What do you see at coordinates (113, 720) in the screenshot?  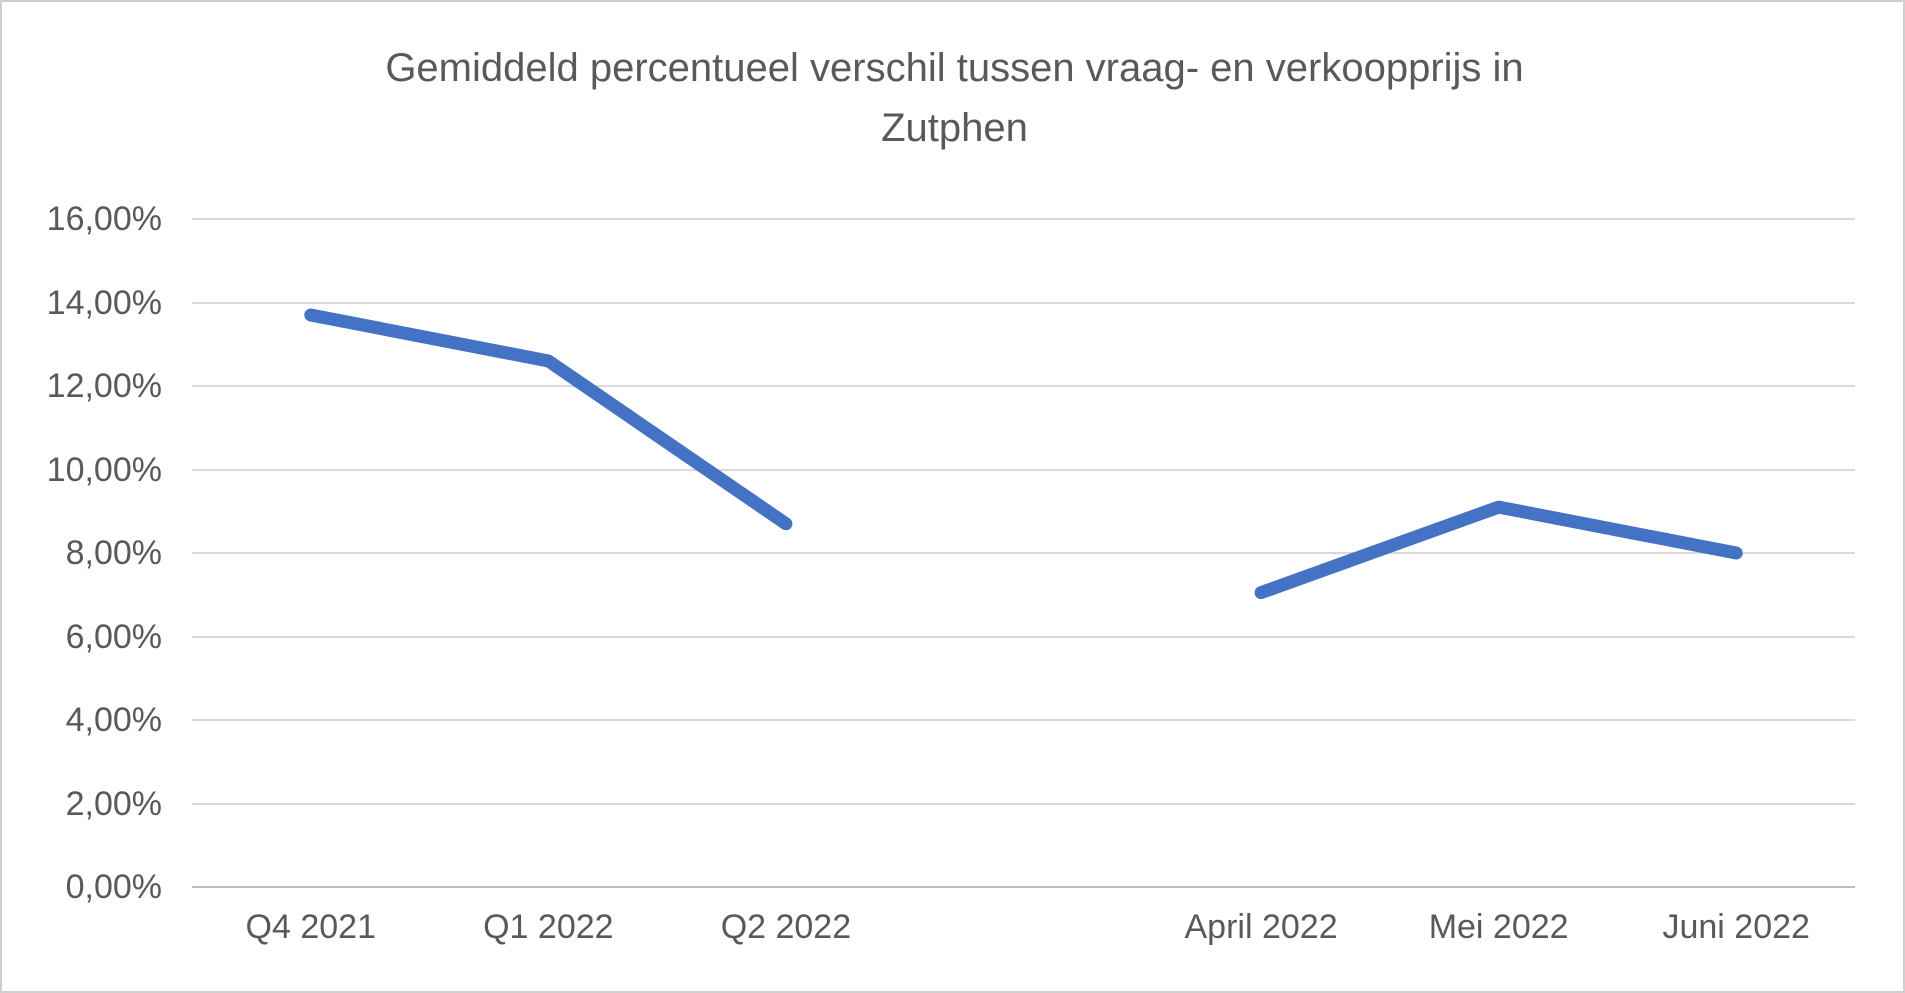 I see `y-tick-label: 4,00%` at bounding box center [113, 720].